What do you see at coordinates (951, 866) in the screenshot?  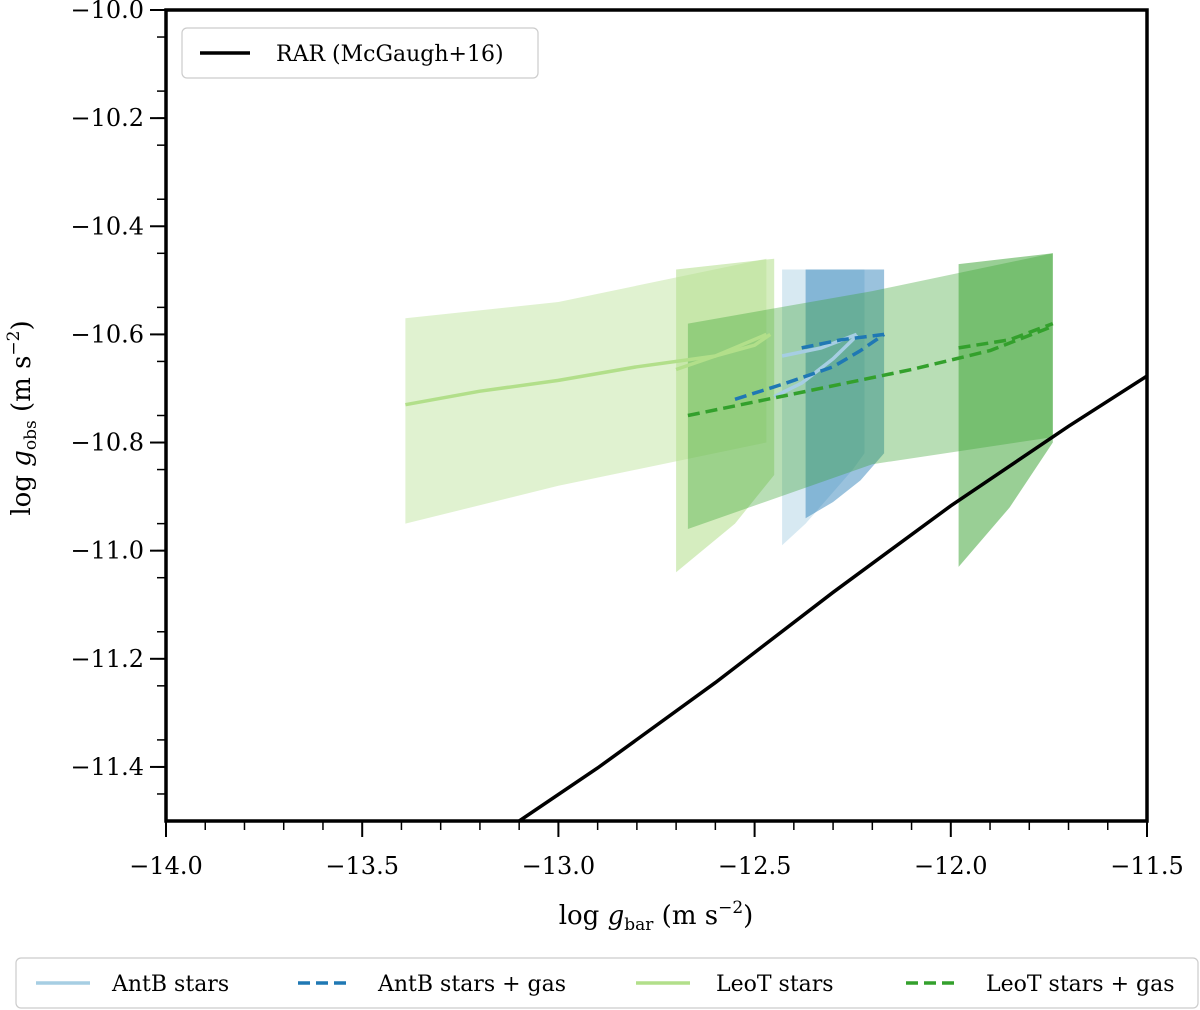 I see `x-tick-label: −12.0` at bounding box center [951, 866].